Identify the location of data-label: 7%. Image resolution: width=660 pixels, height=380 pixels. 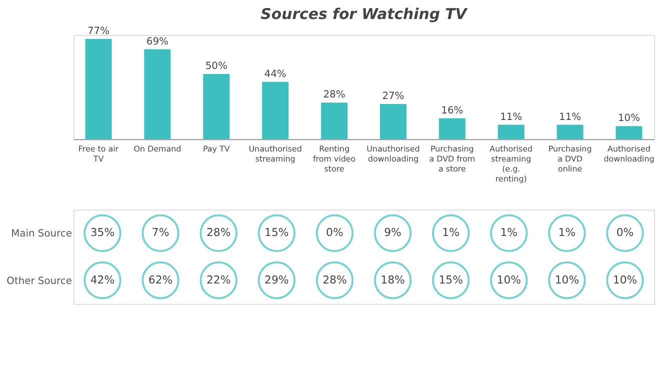
(161, 233).